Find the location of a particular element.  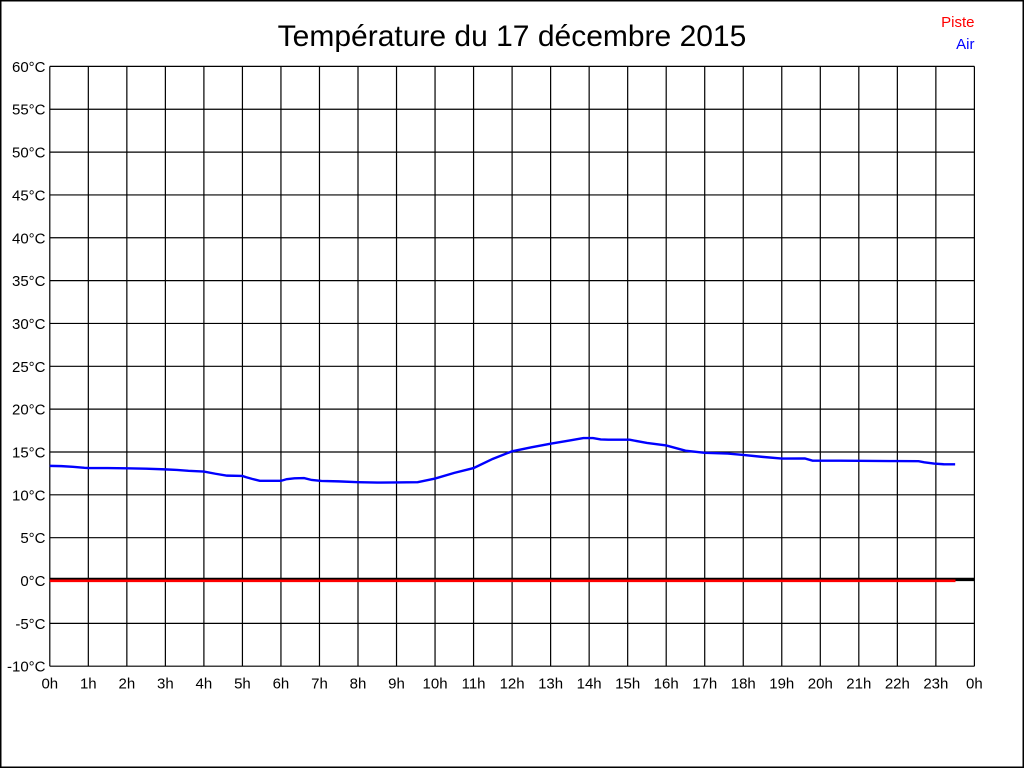

svg-text: 10h is located at coordinates (435, 684).